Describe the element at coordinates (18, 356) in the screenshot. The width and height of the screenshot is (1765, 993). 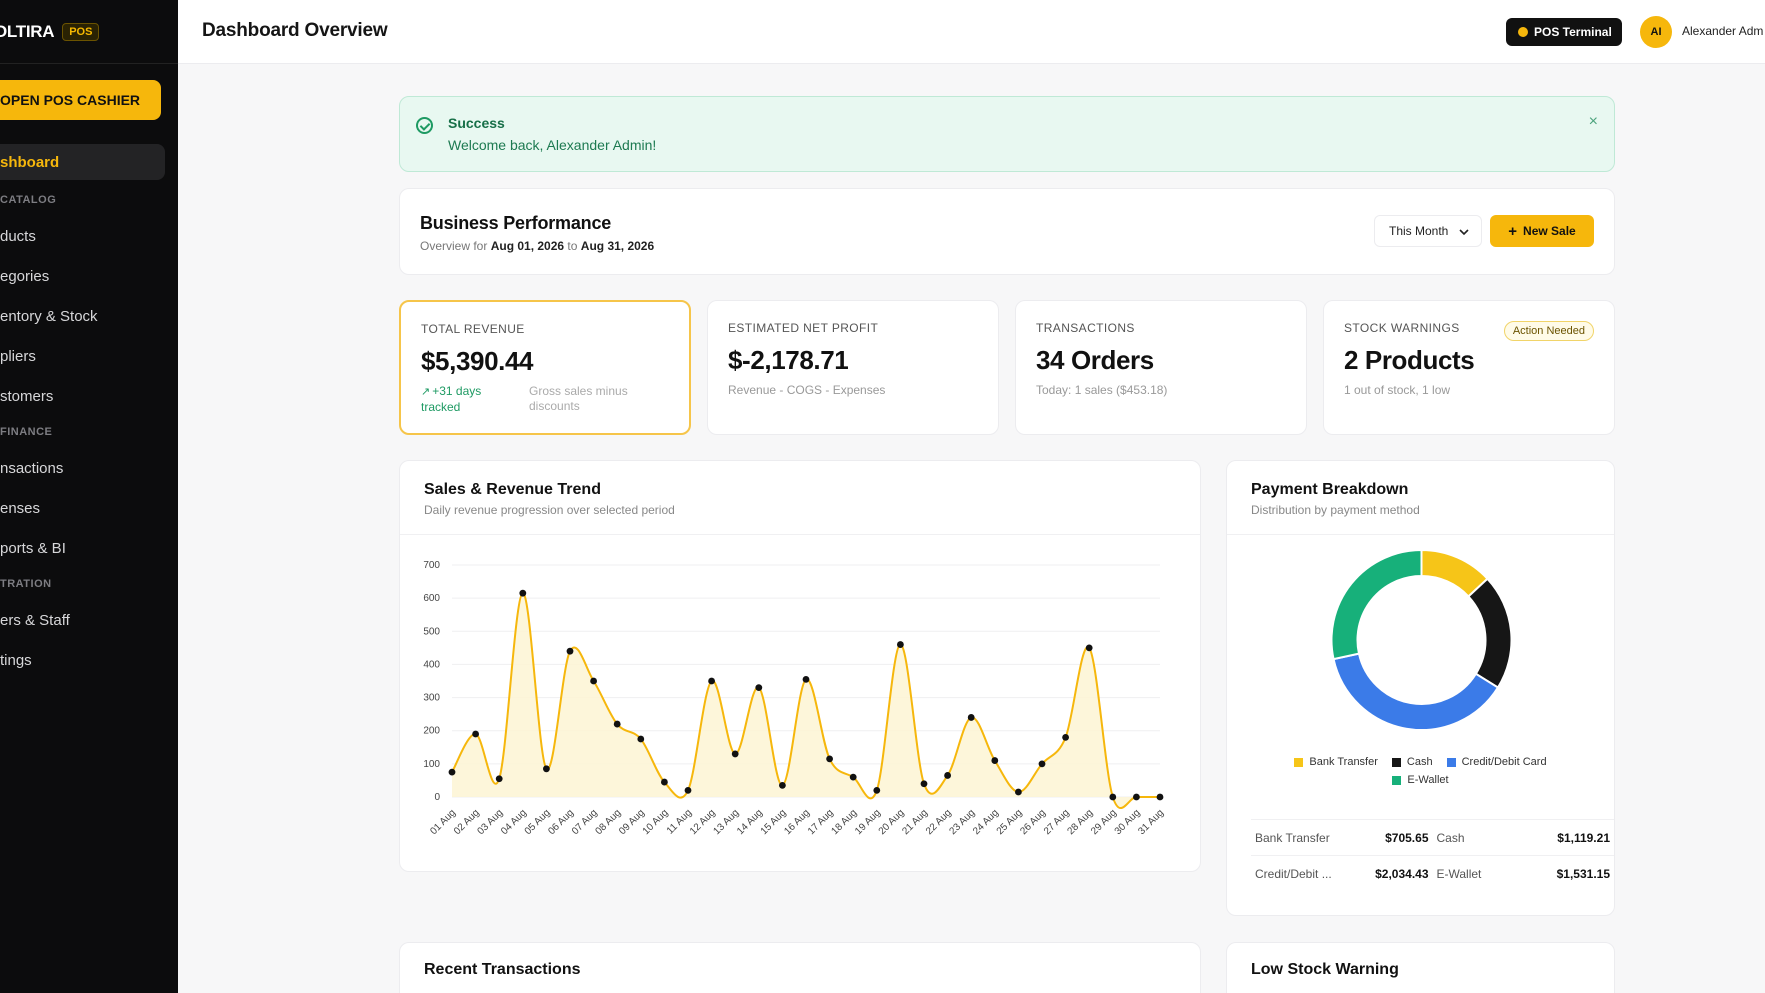
I see `sidebar-item-suppliers: pliers` at that location.